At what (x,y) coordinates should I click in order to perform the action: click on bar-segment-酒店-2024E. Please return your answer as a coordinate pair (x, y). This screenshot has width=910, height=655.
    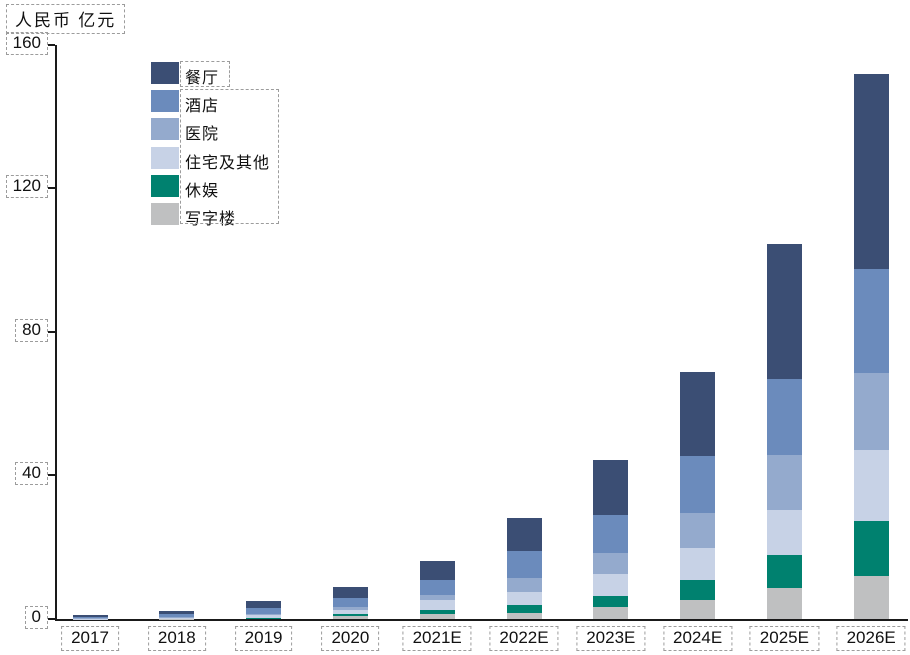
    Looking at the image, I should click on (698, 485).